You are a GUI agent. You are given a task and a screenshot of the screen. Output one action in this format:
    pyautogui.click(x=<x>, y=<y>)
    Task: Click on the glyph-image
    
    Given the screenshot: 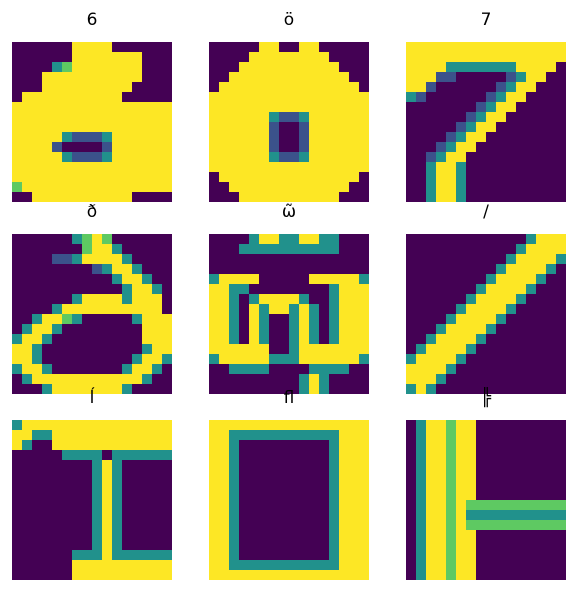 What is the action you would take?
    pyautogui.click(x=92, y=500)
    